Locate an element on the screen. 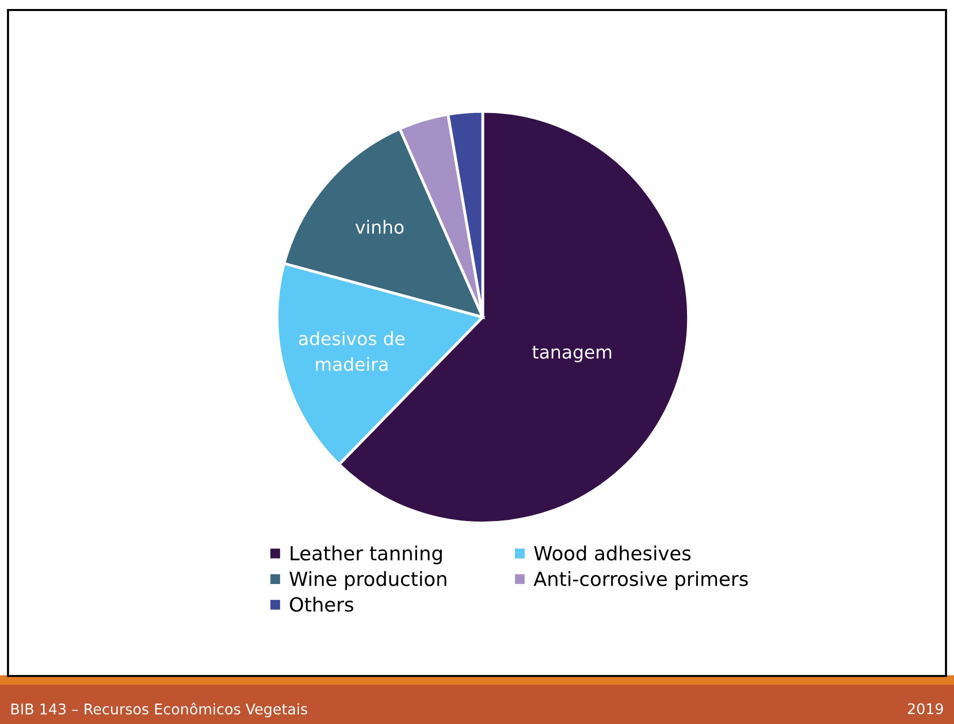 This screenshot has height=724, width=954. text: BIB 143 – Recursos Econômicos Vegetais is located at coordinates (159, 710).